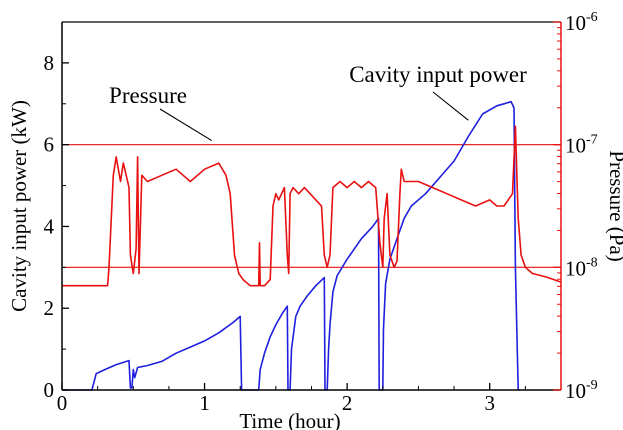 This screenshot has height=430, width=623. I want to click on x-tick-label: 0, so click(62, 403).